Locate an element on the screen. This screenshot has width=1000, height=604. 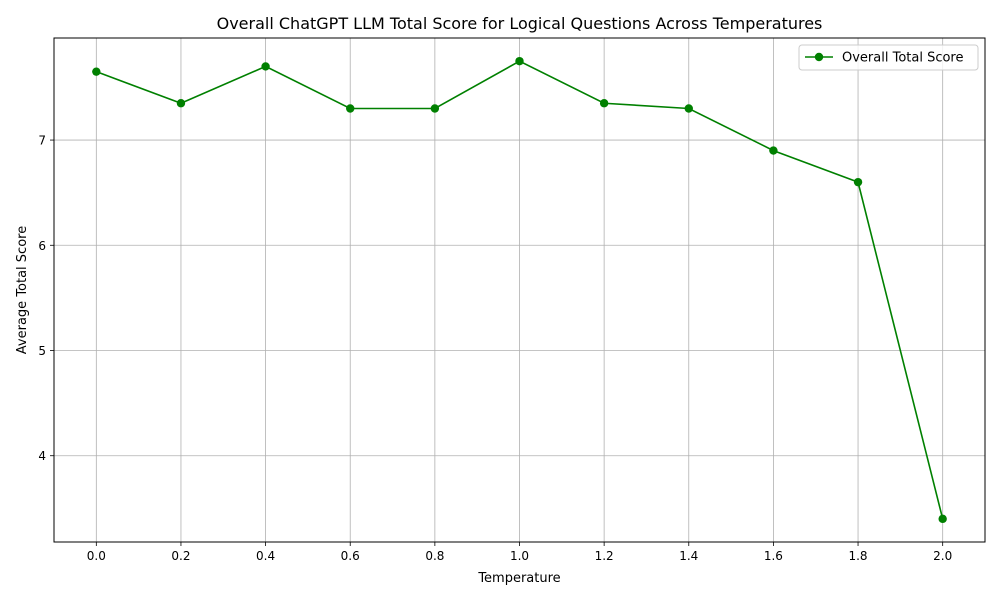
x-tick-label: 1.4 is located at coordinates (688, 556).